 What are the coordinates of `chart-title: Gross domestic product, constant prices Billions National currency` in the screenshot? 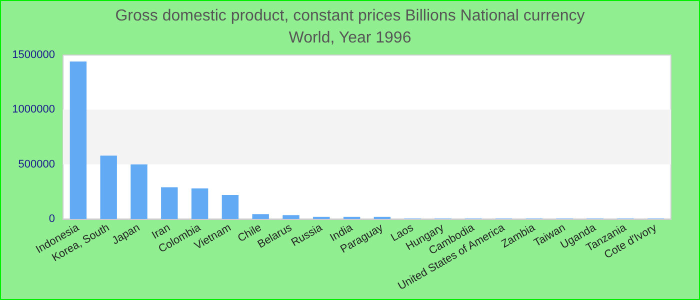 It's located at (350, 16).